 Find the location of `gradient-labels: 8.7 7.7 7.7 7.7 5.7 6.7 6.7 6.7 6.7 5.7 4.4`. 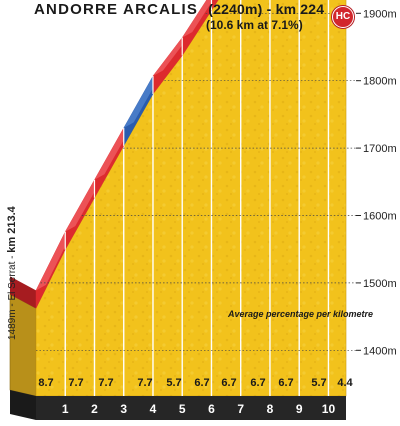

gradient-labels: 8.7 7.7 7.7 7.7 5.7 6.7 6.7 6.7 6.7 5.7 4.4 is located at coordinates (195, 383).